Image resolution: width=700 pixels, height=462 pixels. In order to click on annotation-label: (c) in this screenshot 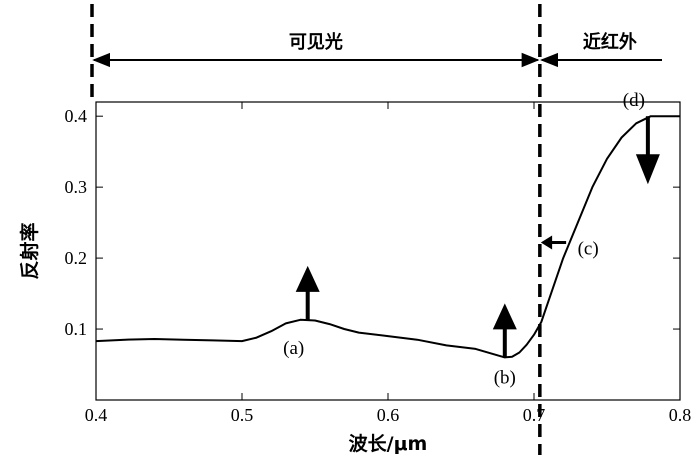, I will do `click(588, 248)`.